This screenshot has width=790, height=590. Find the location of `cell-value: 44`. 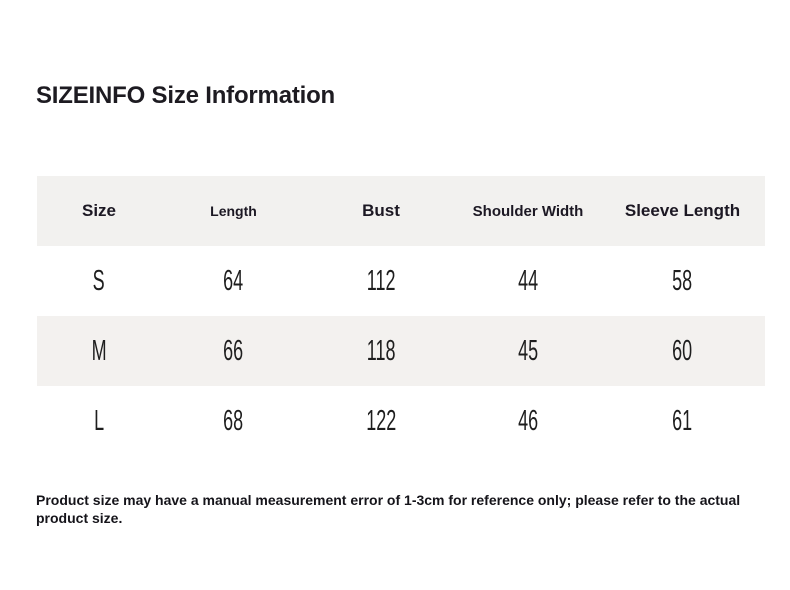

cell-value: 44 is located at coordinates (527, 280).